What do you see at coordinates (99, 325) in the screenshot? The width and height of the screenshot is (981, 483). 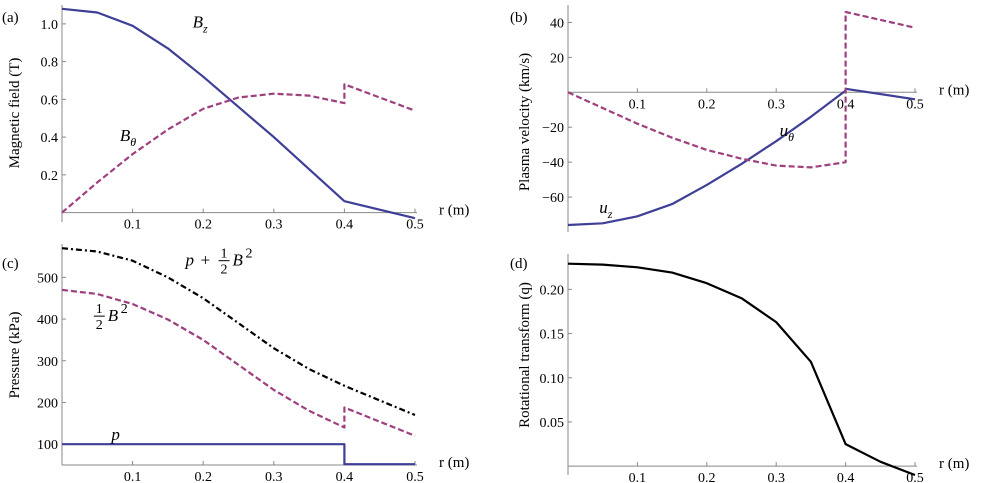 I see `half-b2-den: 2` at bounding box center [99, 325].